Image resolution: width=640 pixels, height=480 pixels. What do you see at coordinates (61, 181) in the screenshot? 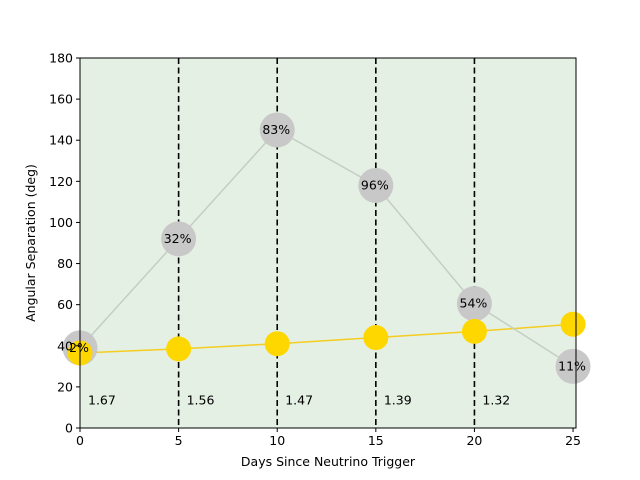
I see `y-tick-label: 120` at bounding box center [61, 181].